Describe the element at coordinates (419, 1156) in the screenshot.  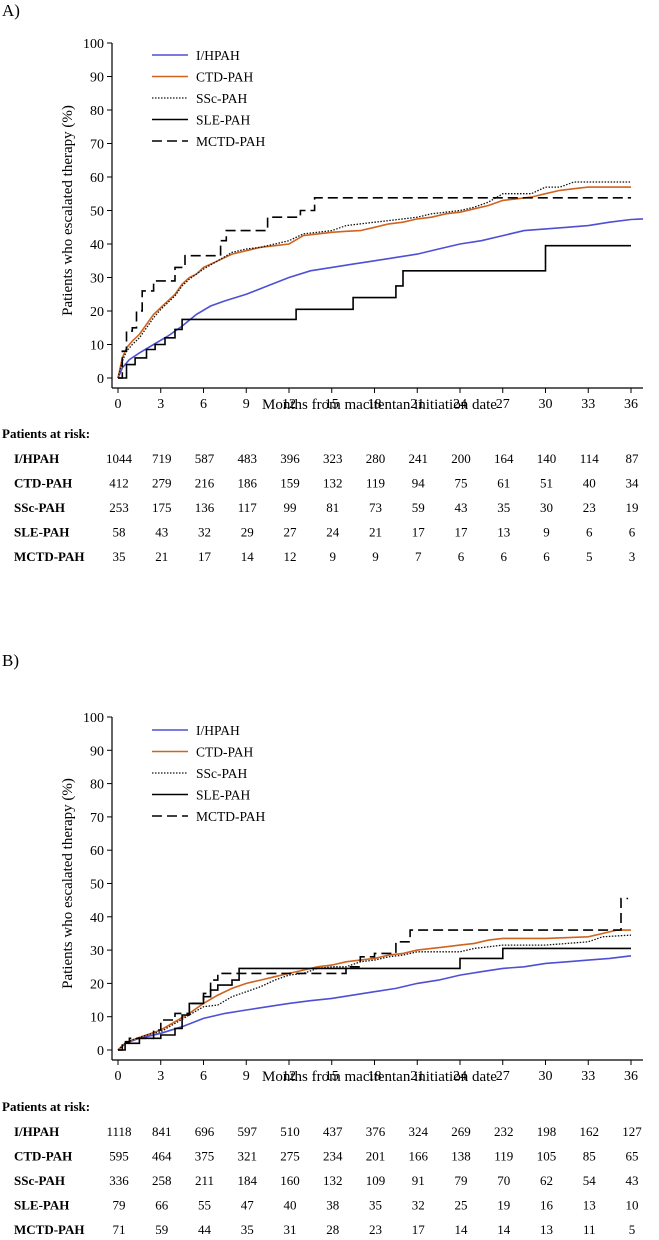
I see `risk-value: 166` at that location.